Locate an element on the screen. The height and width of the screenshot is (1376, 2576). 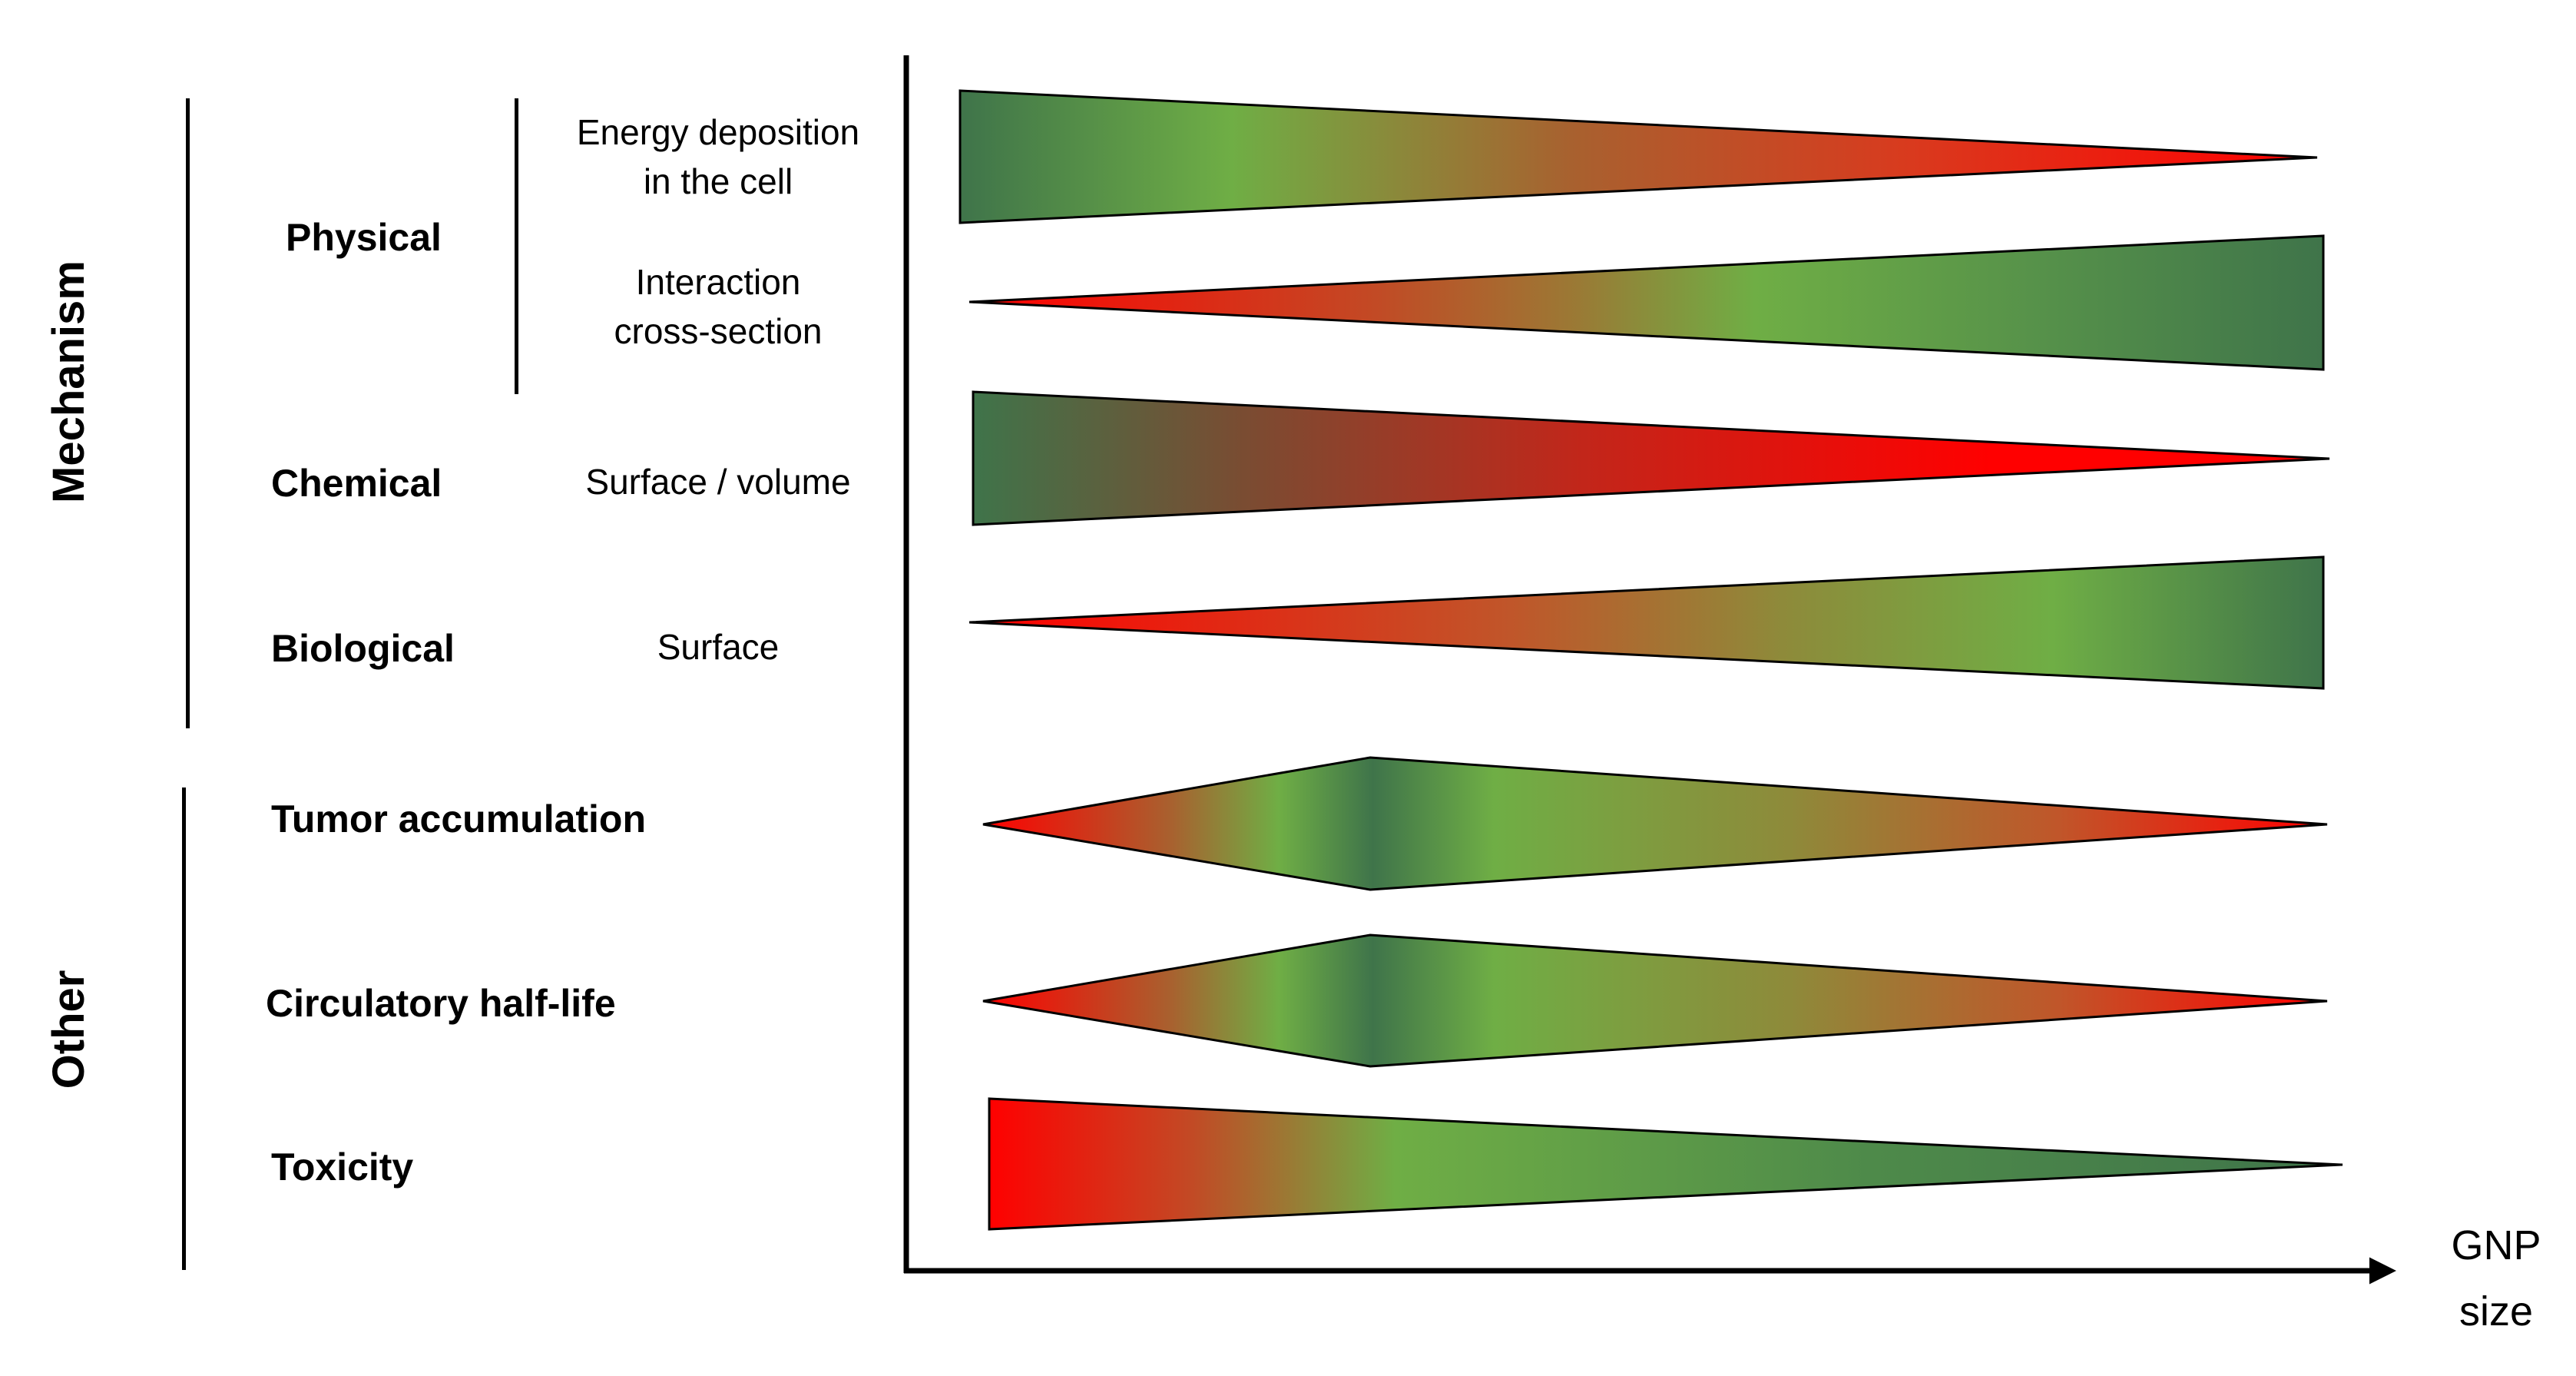
physical-bracket-line is located at coordinates (516, 246).